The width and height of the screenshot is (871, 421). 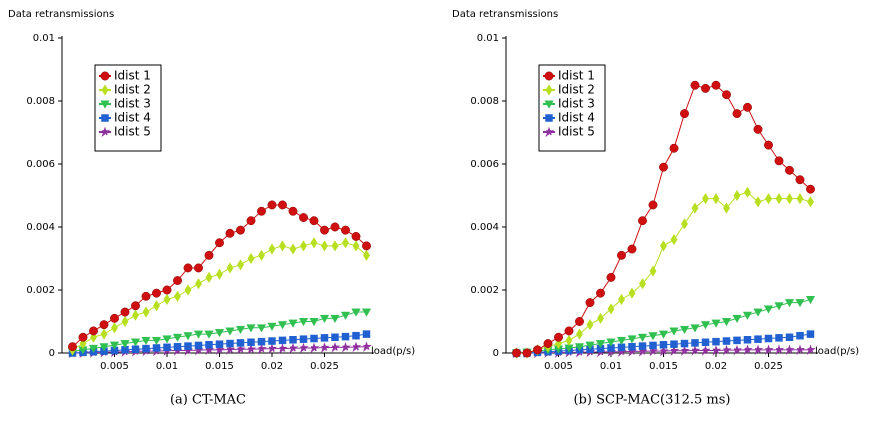 What do you see at coordinates (132, 132) in the screenshot?
I see `legend-label: Idist 5` at bounding box center [132, 132].